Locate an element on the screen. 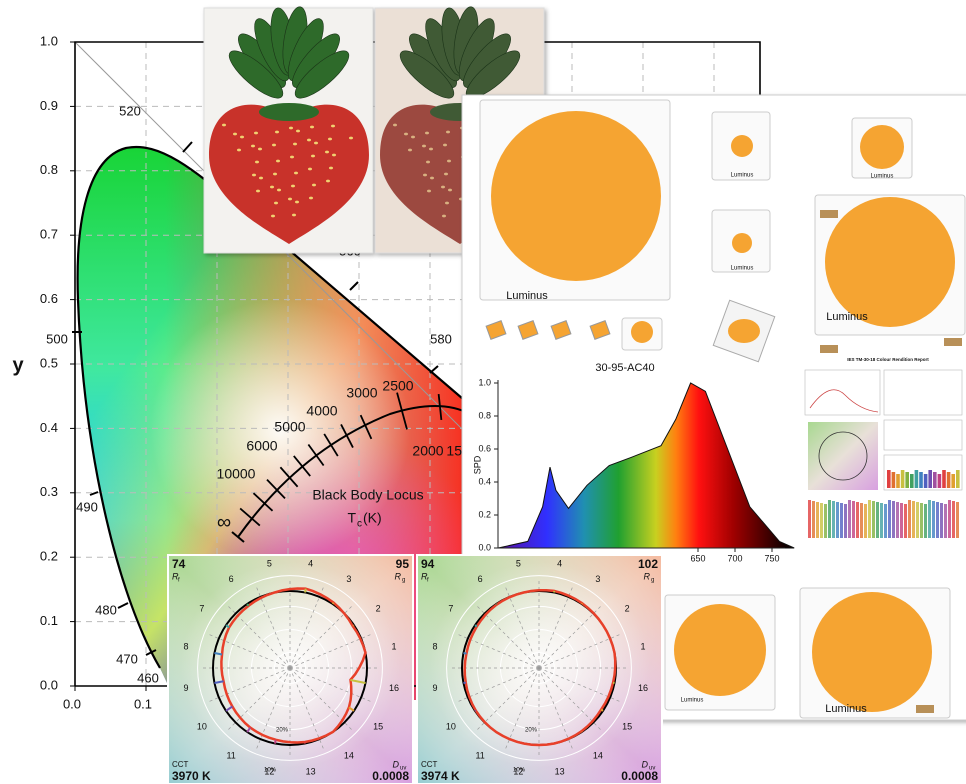 The image size is (966, 784). cct-value: 3974 K is located at coordinates (440, 776).